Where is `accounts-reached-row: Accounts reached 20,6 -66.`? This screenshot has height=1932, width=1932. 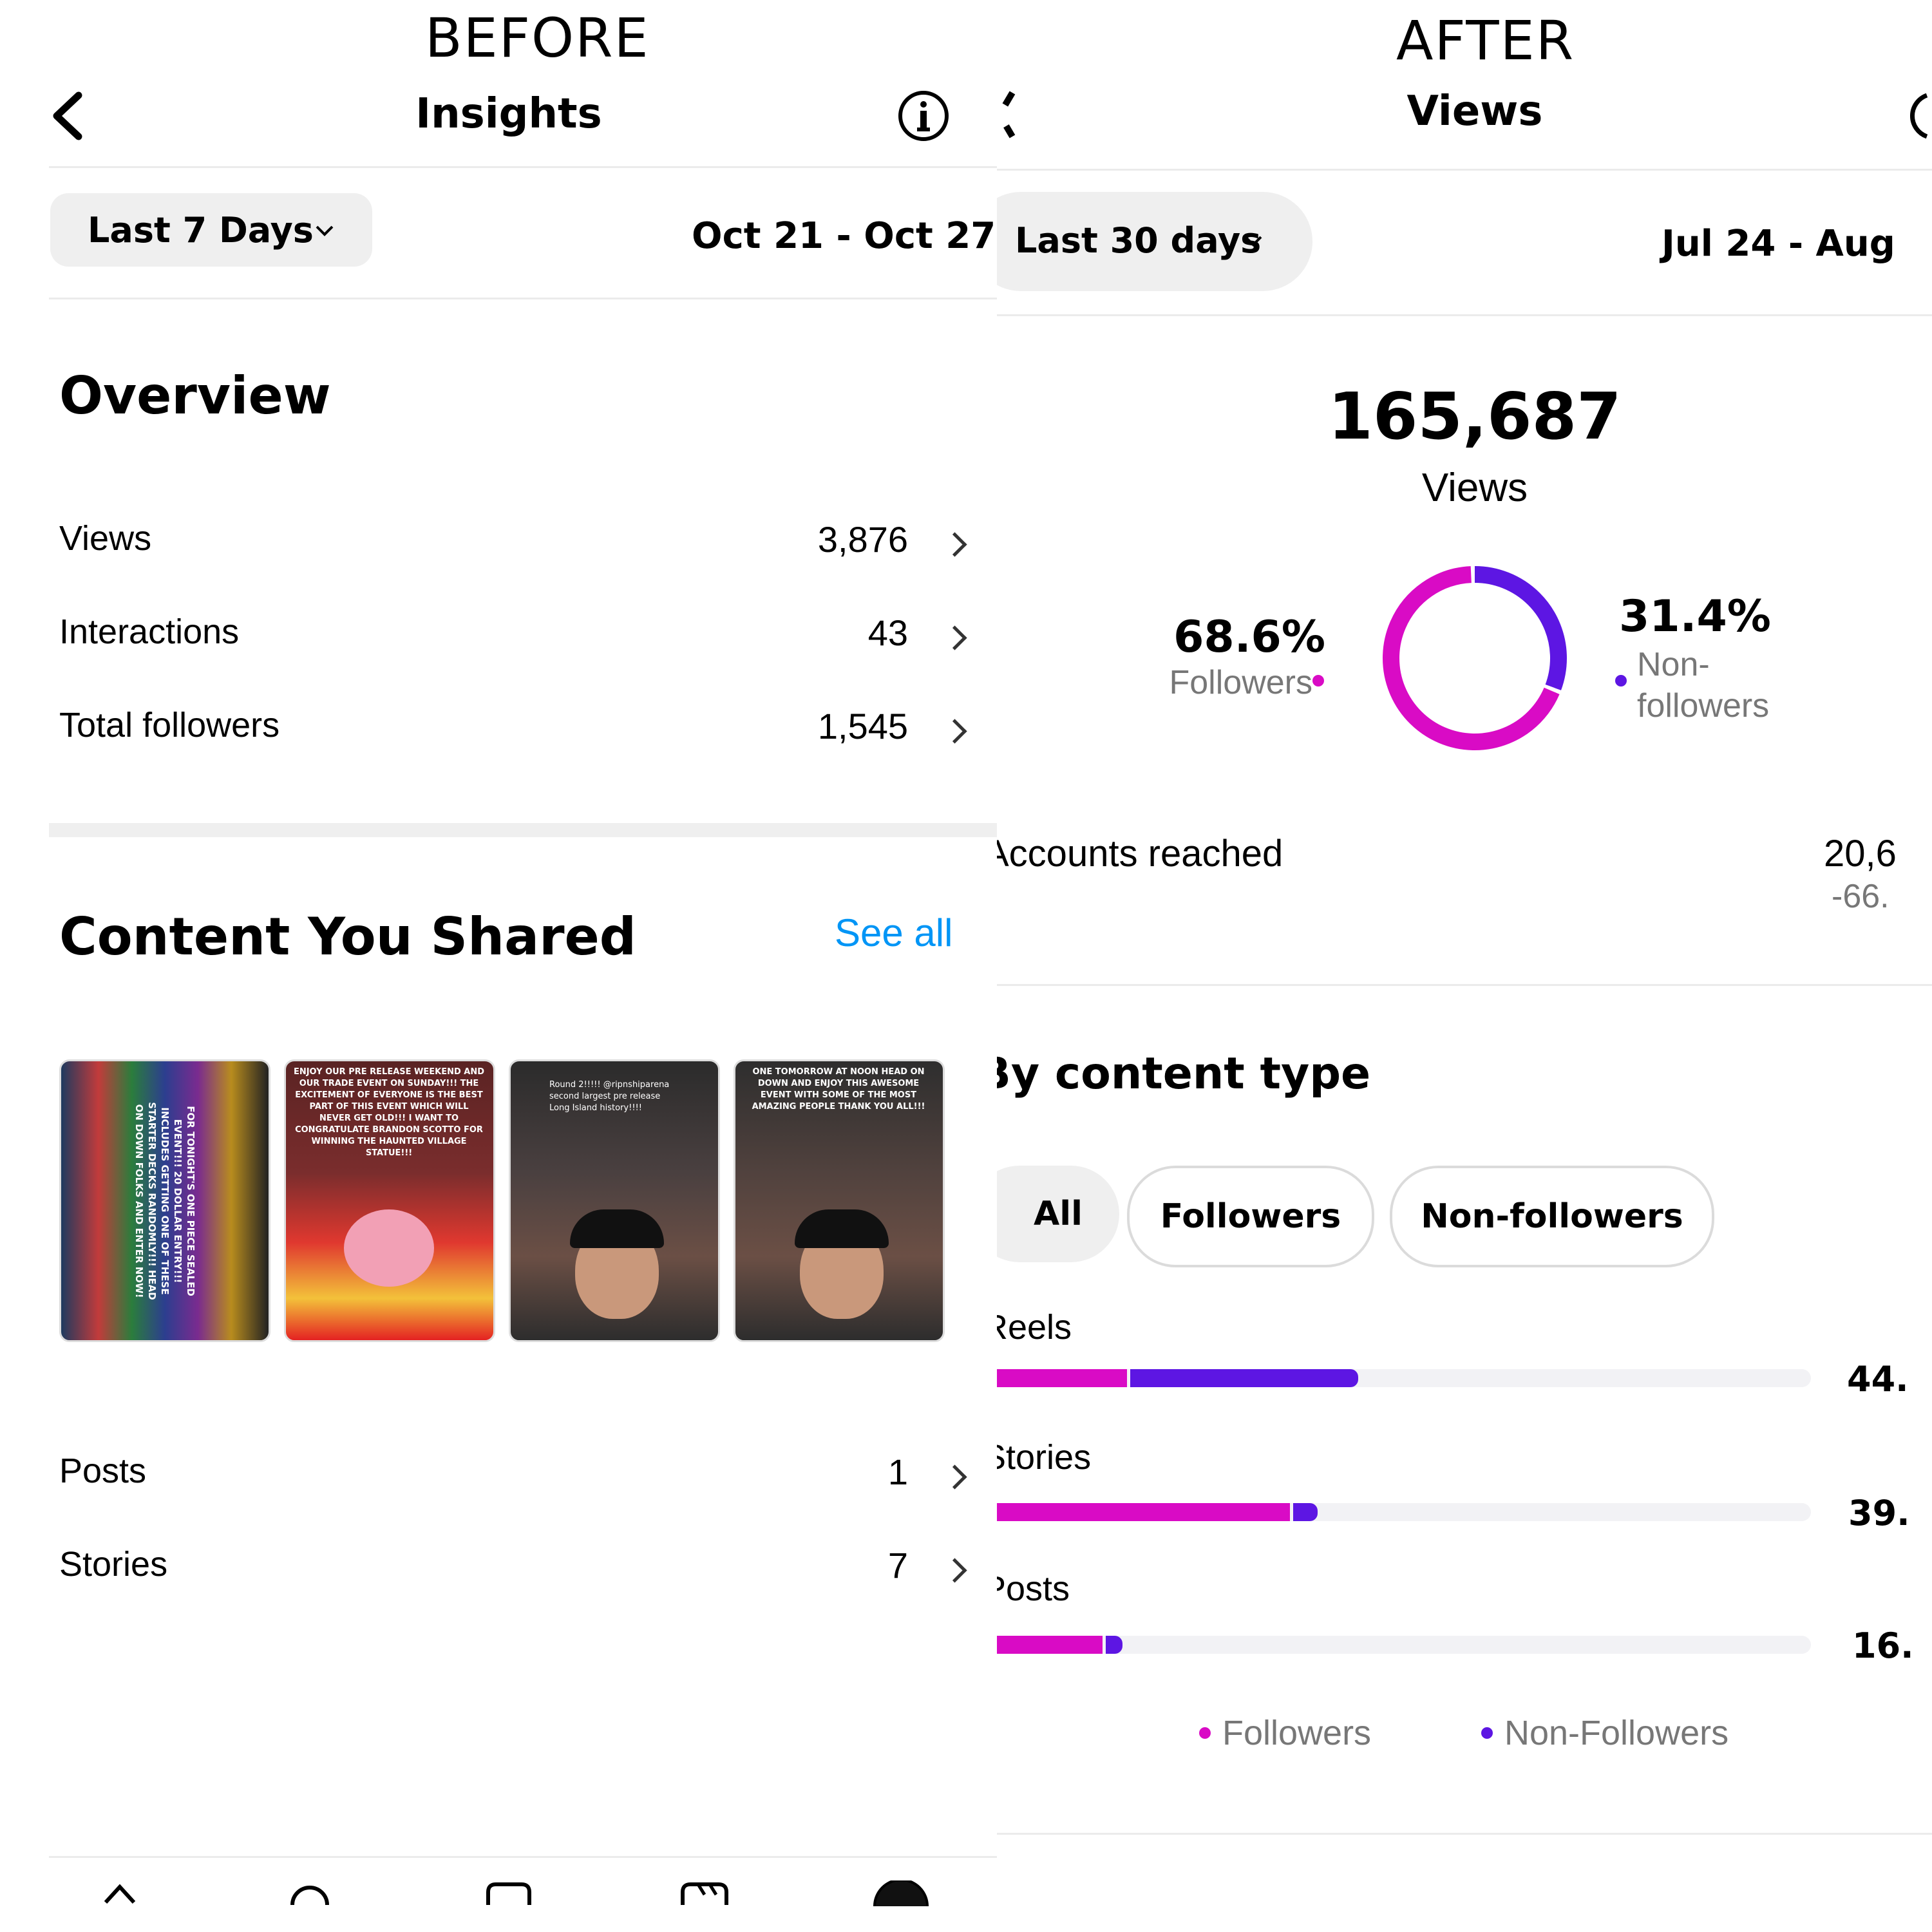 accounts-reached-row: Accounts reached 20,6 -66. is located at coordinates (1465, 879).